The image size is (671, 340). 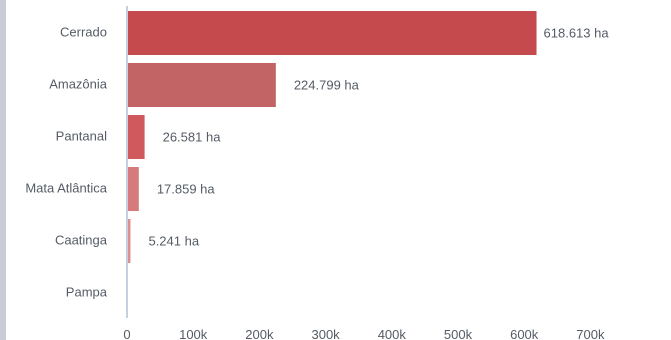 I want to click on x-tick-label-600k: 600k, so click(x=524, y=333).